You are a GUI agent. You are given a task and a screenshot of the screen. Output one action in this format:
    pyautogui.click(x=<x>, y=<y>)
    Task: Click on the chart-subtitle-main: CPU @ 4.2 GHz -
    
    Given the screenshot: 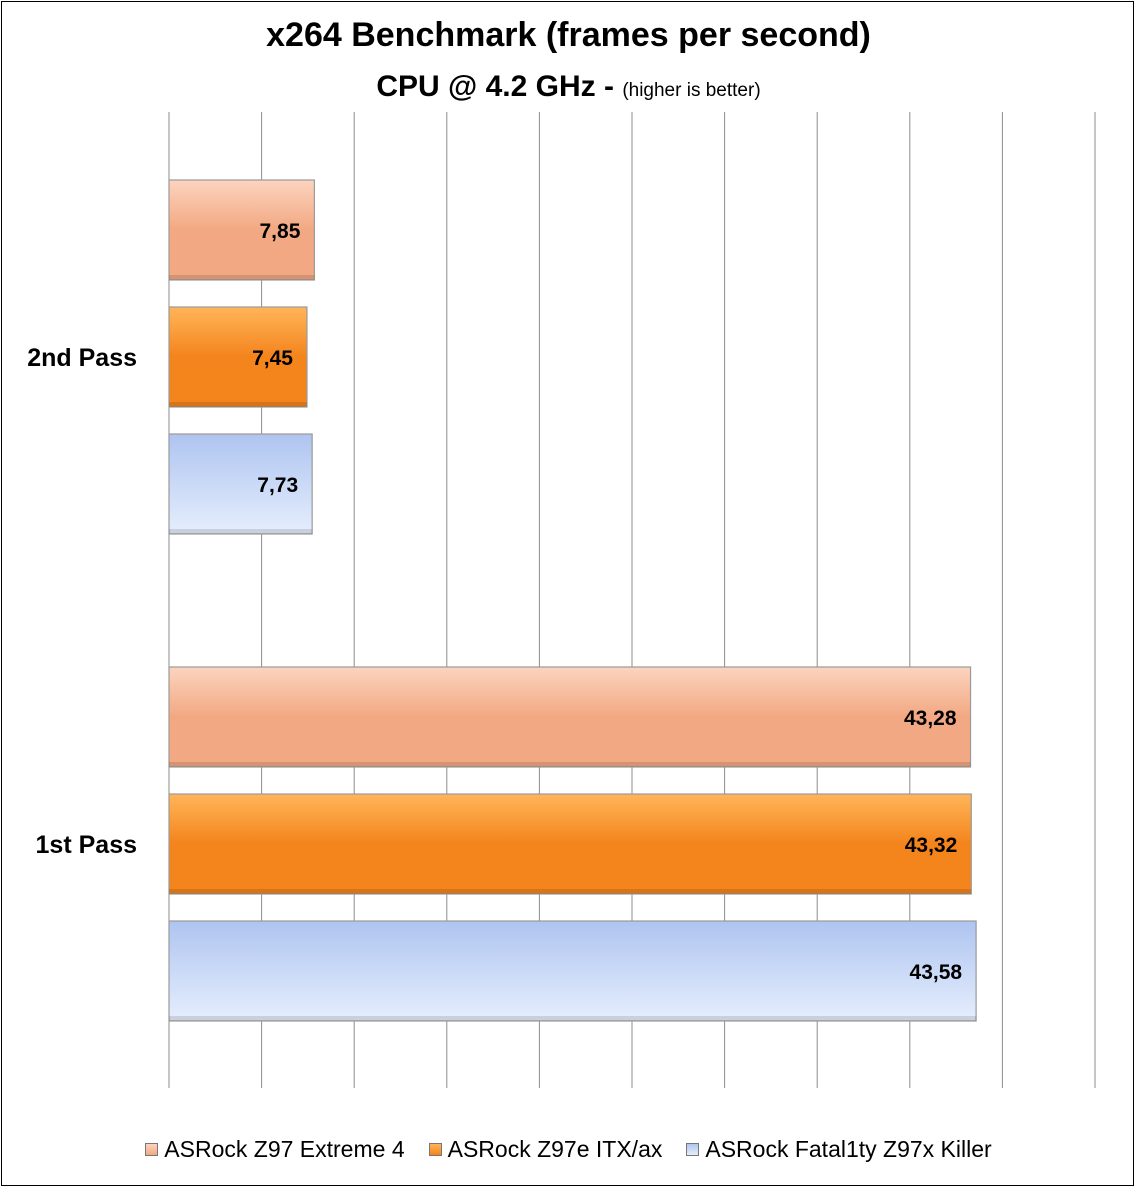 What is the action you would take?
    pyautogui.click(x=495, y=86)
    